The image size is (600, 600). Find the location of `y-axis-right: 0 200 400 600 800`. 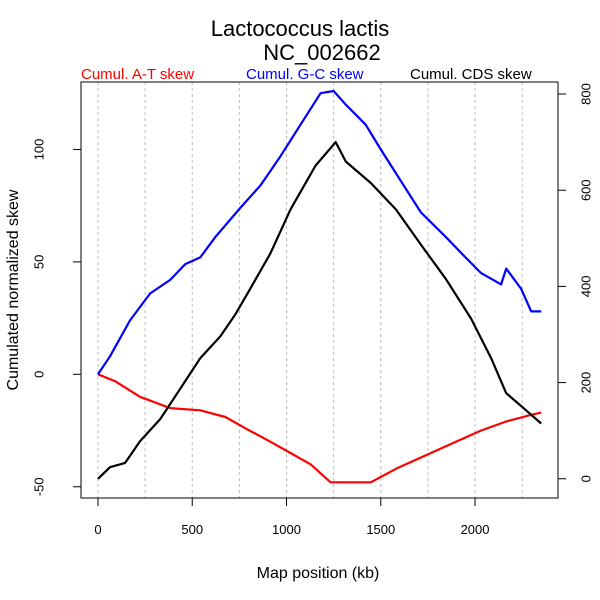

y-axis-right: 0 200 400 600 800 is located at coordinates (576, 282).